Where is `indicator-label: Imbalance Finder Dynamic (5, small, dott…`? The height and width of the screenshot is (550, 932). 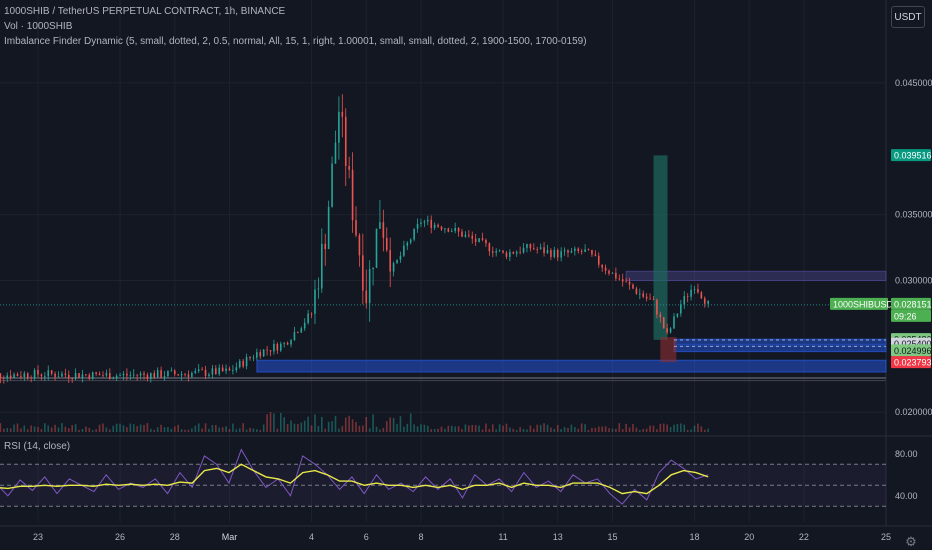
indicator-label: Imbalance Finder Dynamic (5, small, dott… is located at coordinates (295, 41).